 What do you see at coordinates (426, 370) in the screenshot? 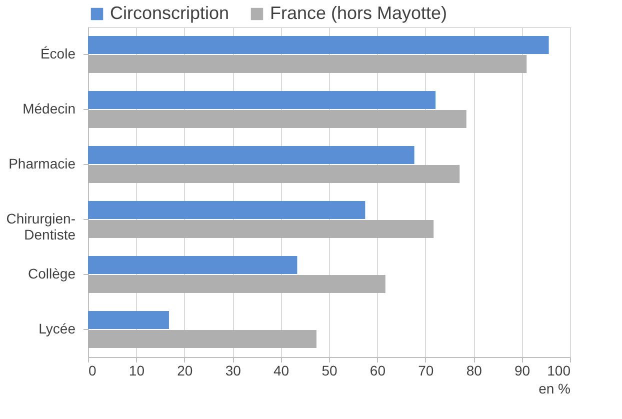
I see `x-tick-label: 70` at bounding box center [426, 370].